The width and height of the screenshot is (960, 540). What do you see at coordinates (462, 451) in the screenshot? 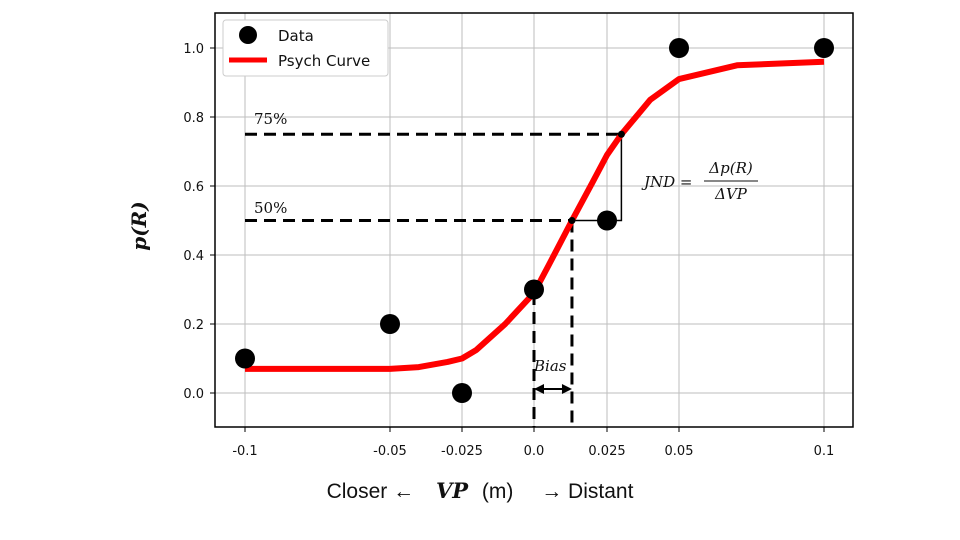
I see `x-tick-label: -0.025` at bounding box center [462, 451].